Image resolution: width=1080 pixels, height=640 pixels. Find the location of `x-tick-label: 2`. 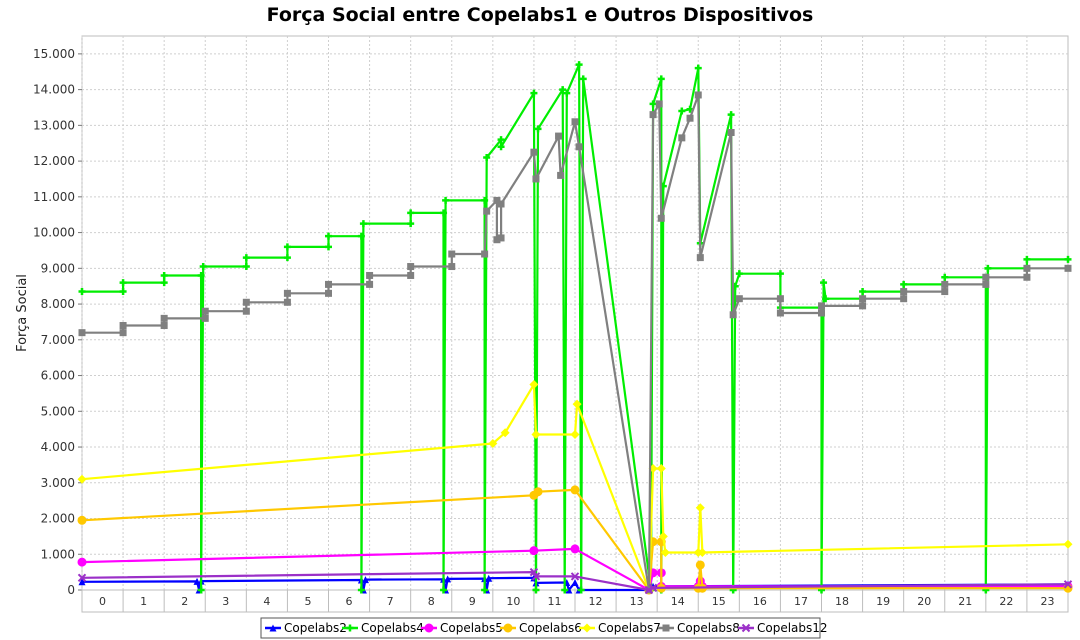

x-tick-label: 2 is located at coordinates (184, 601).